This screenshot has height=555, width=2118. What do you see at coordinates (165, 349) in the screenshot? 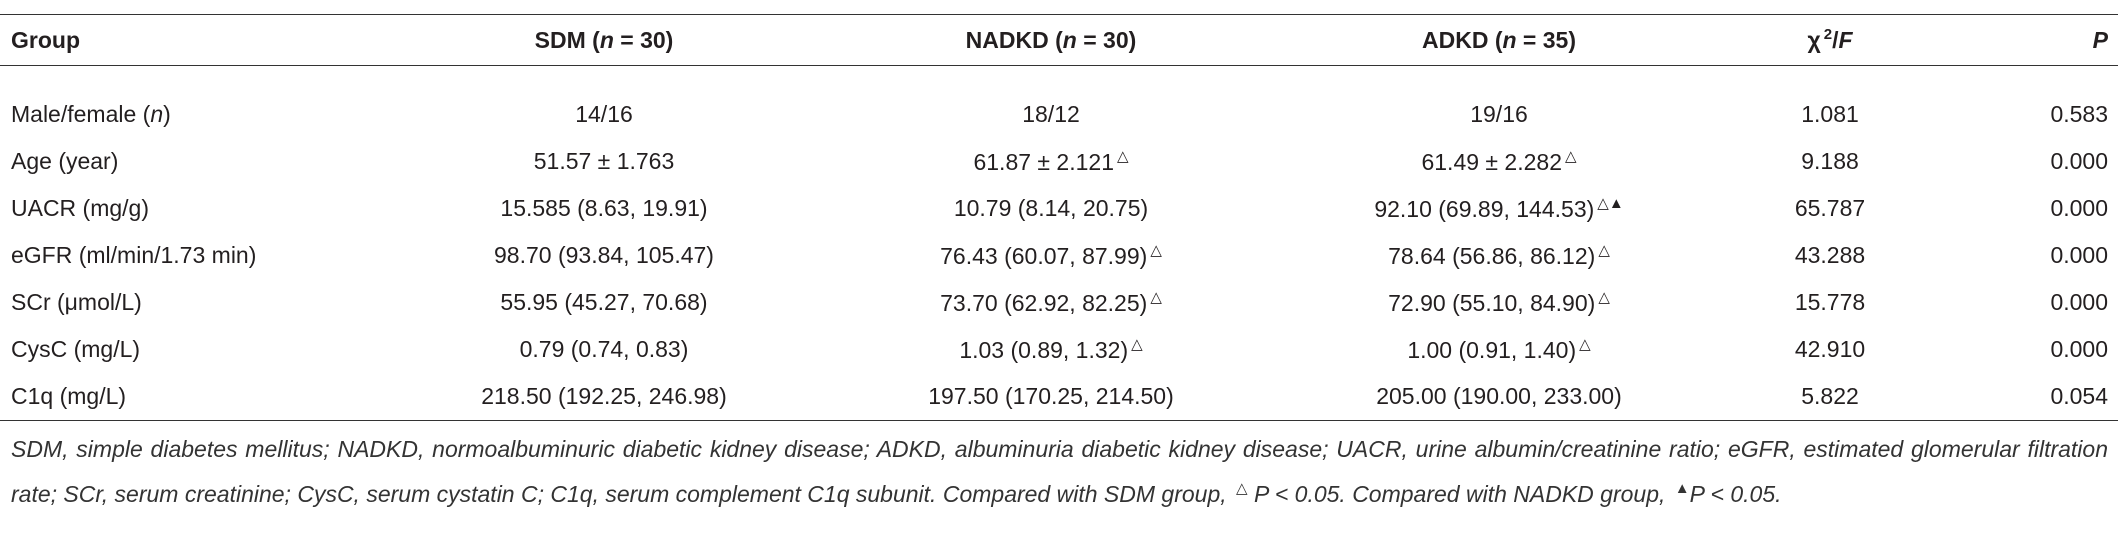
I see `row-label: CysC (mg/L)` at bounding box center [165, 349].